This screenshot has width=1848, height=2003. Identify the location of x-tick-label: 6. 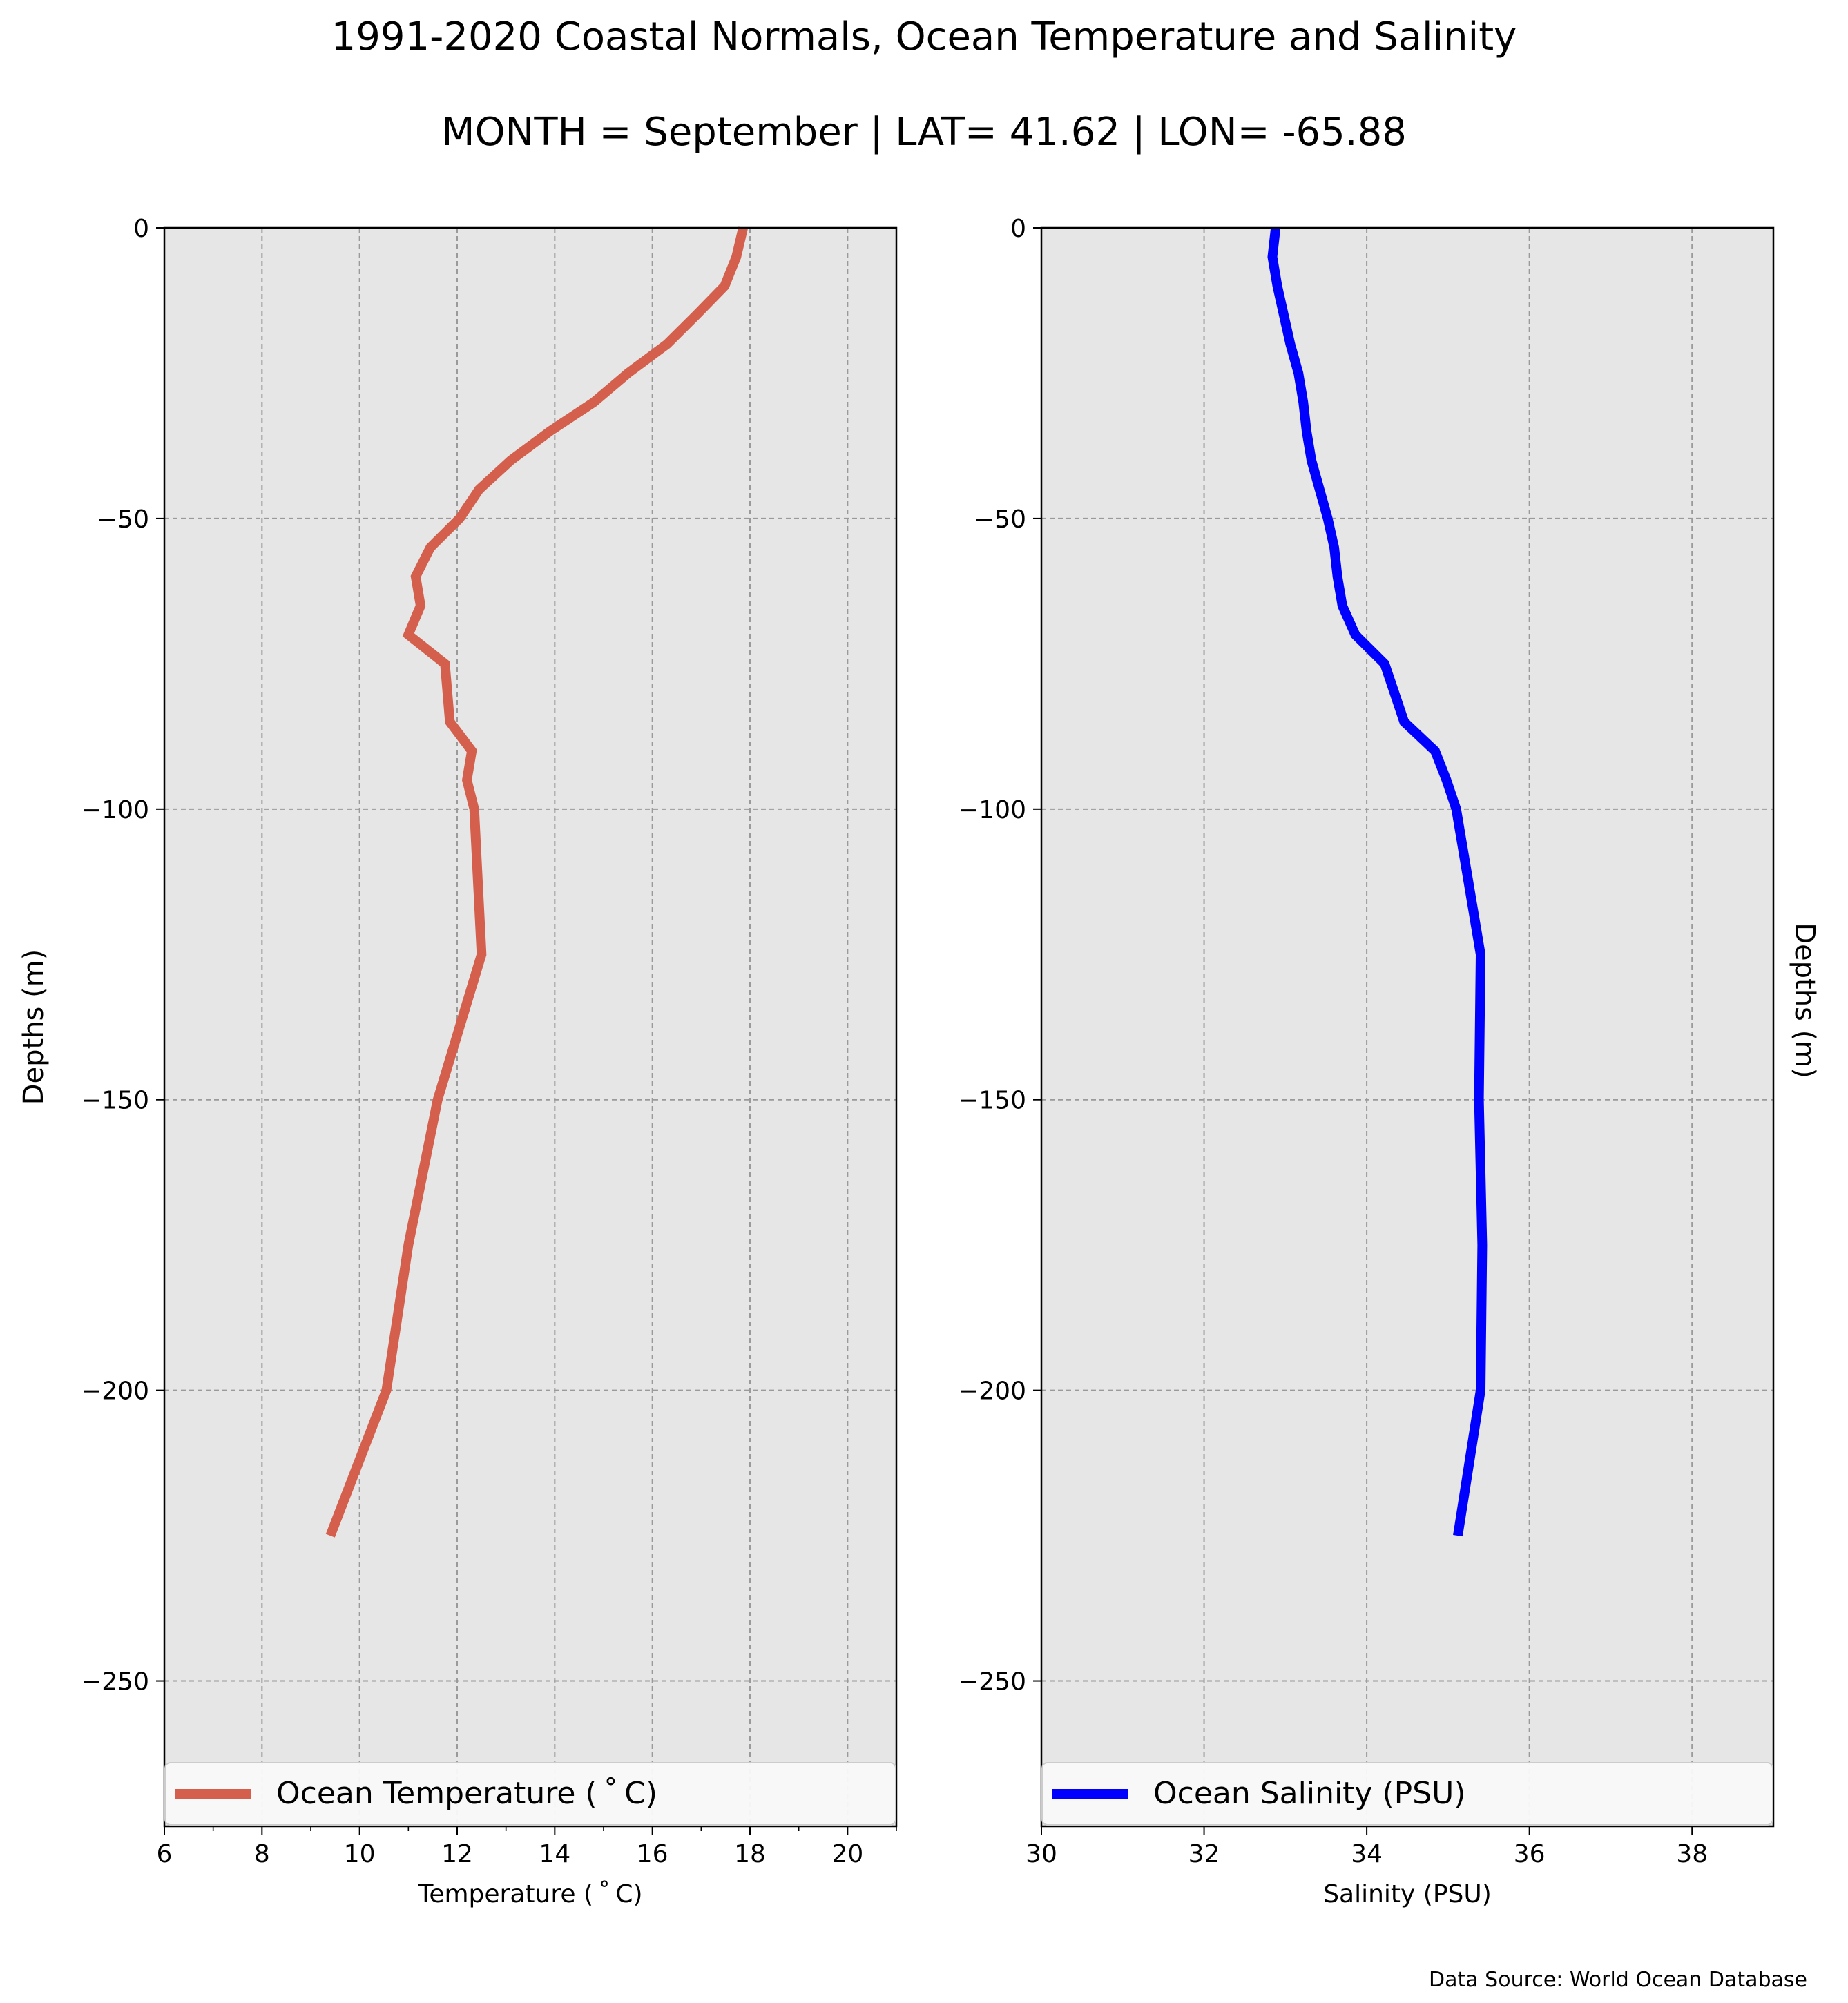
(165, 1854).